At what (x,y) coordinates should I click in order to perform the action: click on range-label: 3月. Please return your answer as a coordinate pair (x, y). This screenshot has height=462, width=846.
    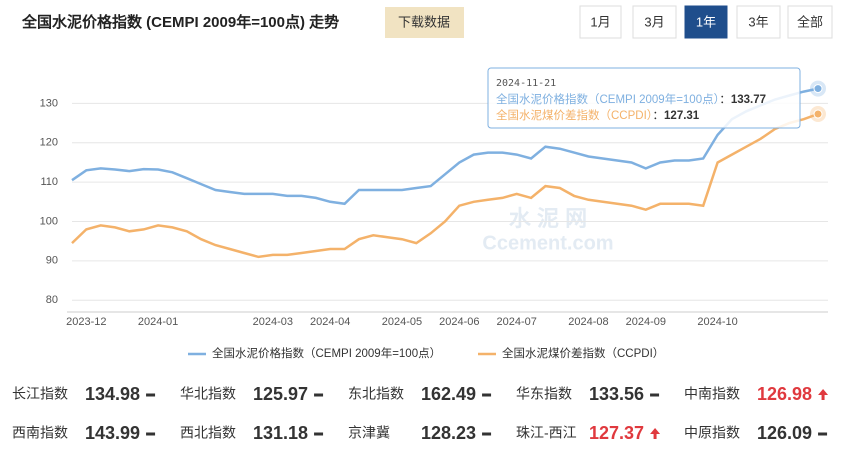
    Looking at the image, I should click on (654, 21).